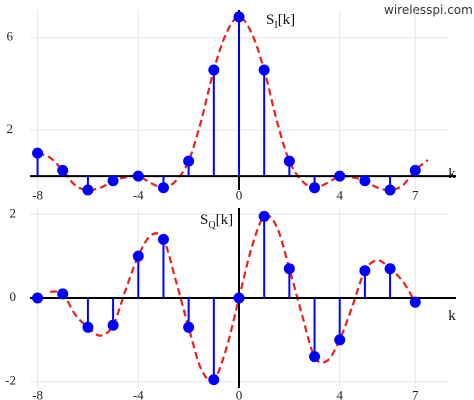  I want to click on top-chart-ylabel-tail: [k], so click(287, 20).